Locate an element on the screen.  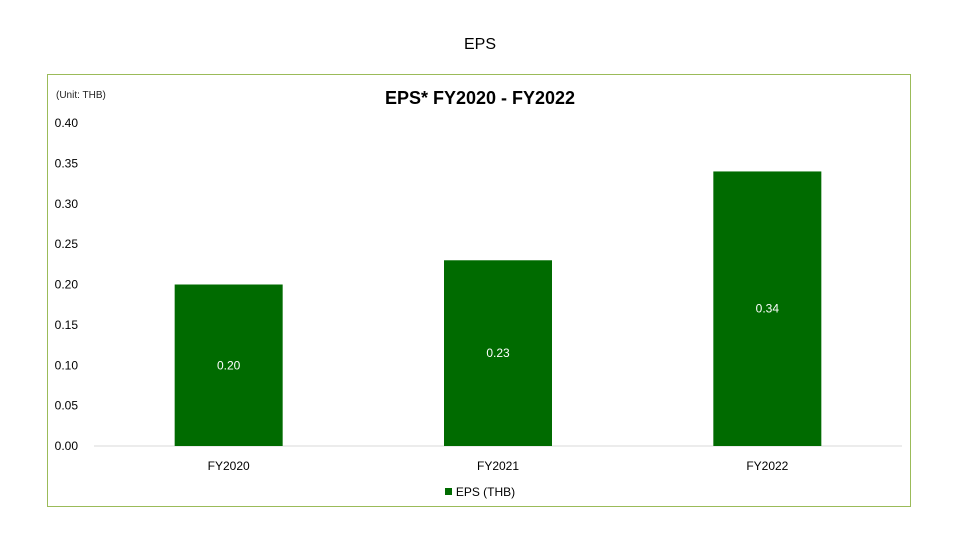
data-label: 0.23 is located at coordinates (498, 353).